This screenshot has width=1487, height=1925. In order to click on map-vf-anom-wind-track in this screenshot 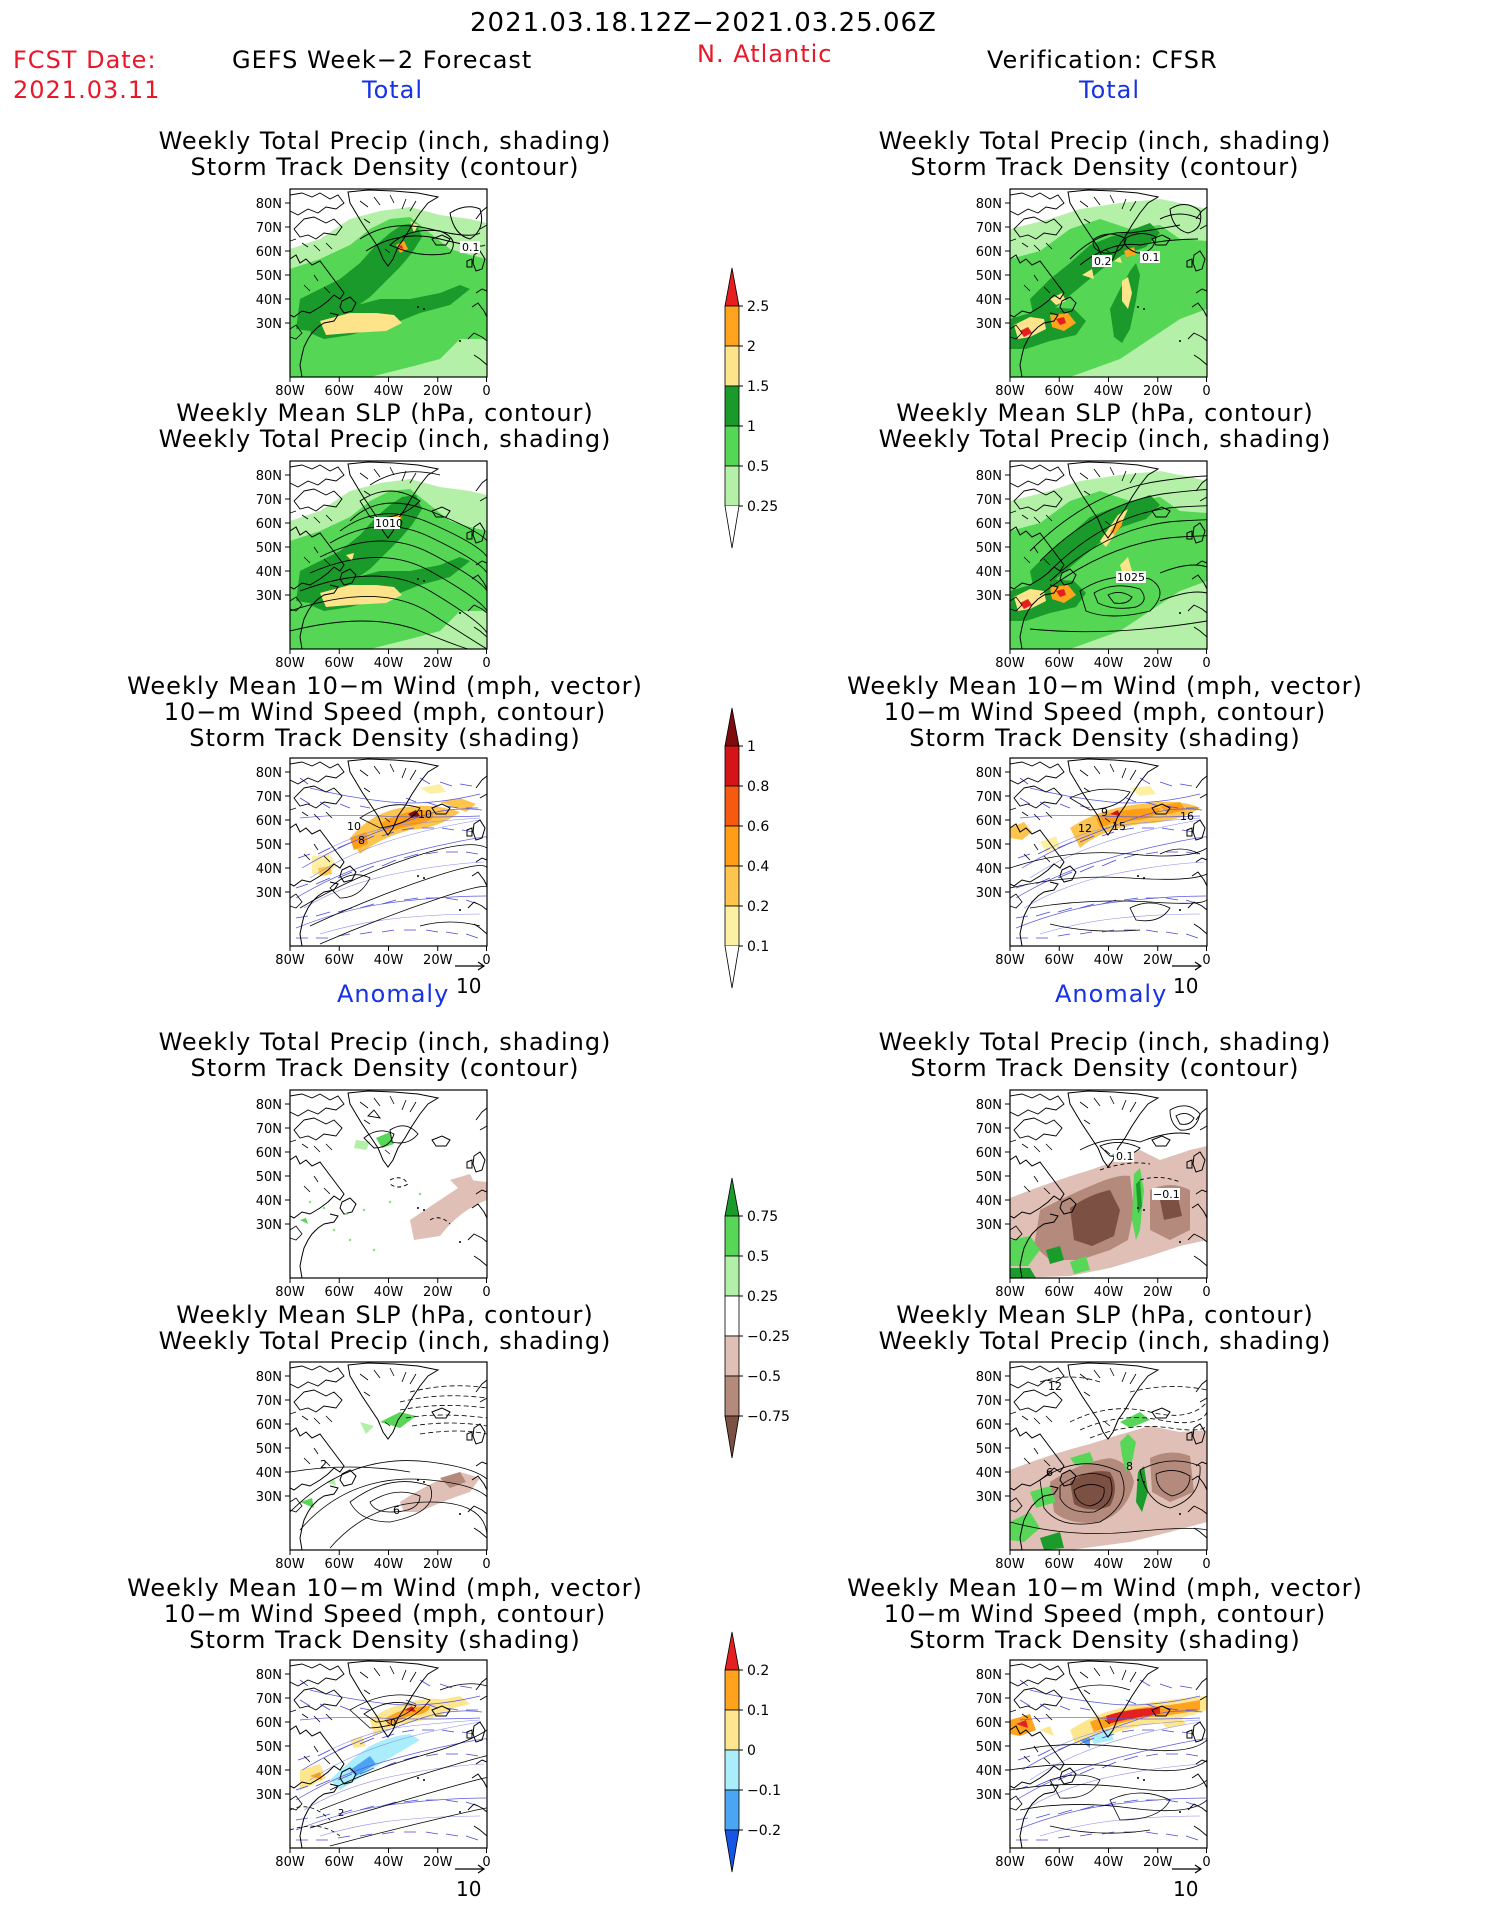, I will do `click(1108, 1754)`.